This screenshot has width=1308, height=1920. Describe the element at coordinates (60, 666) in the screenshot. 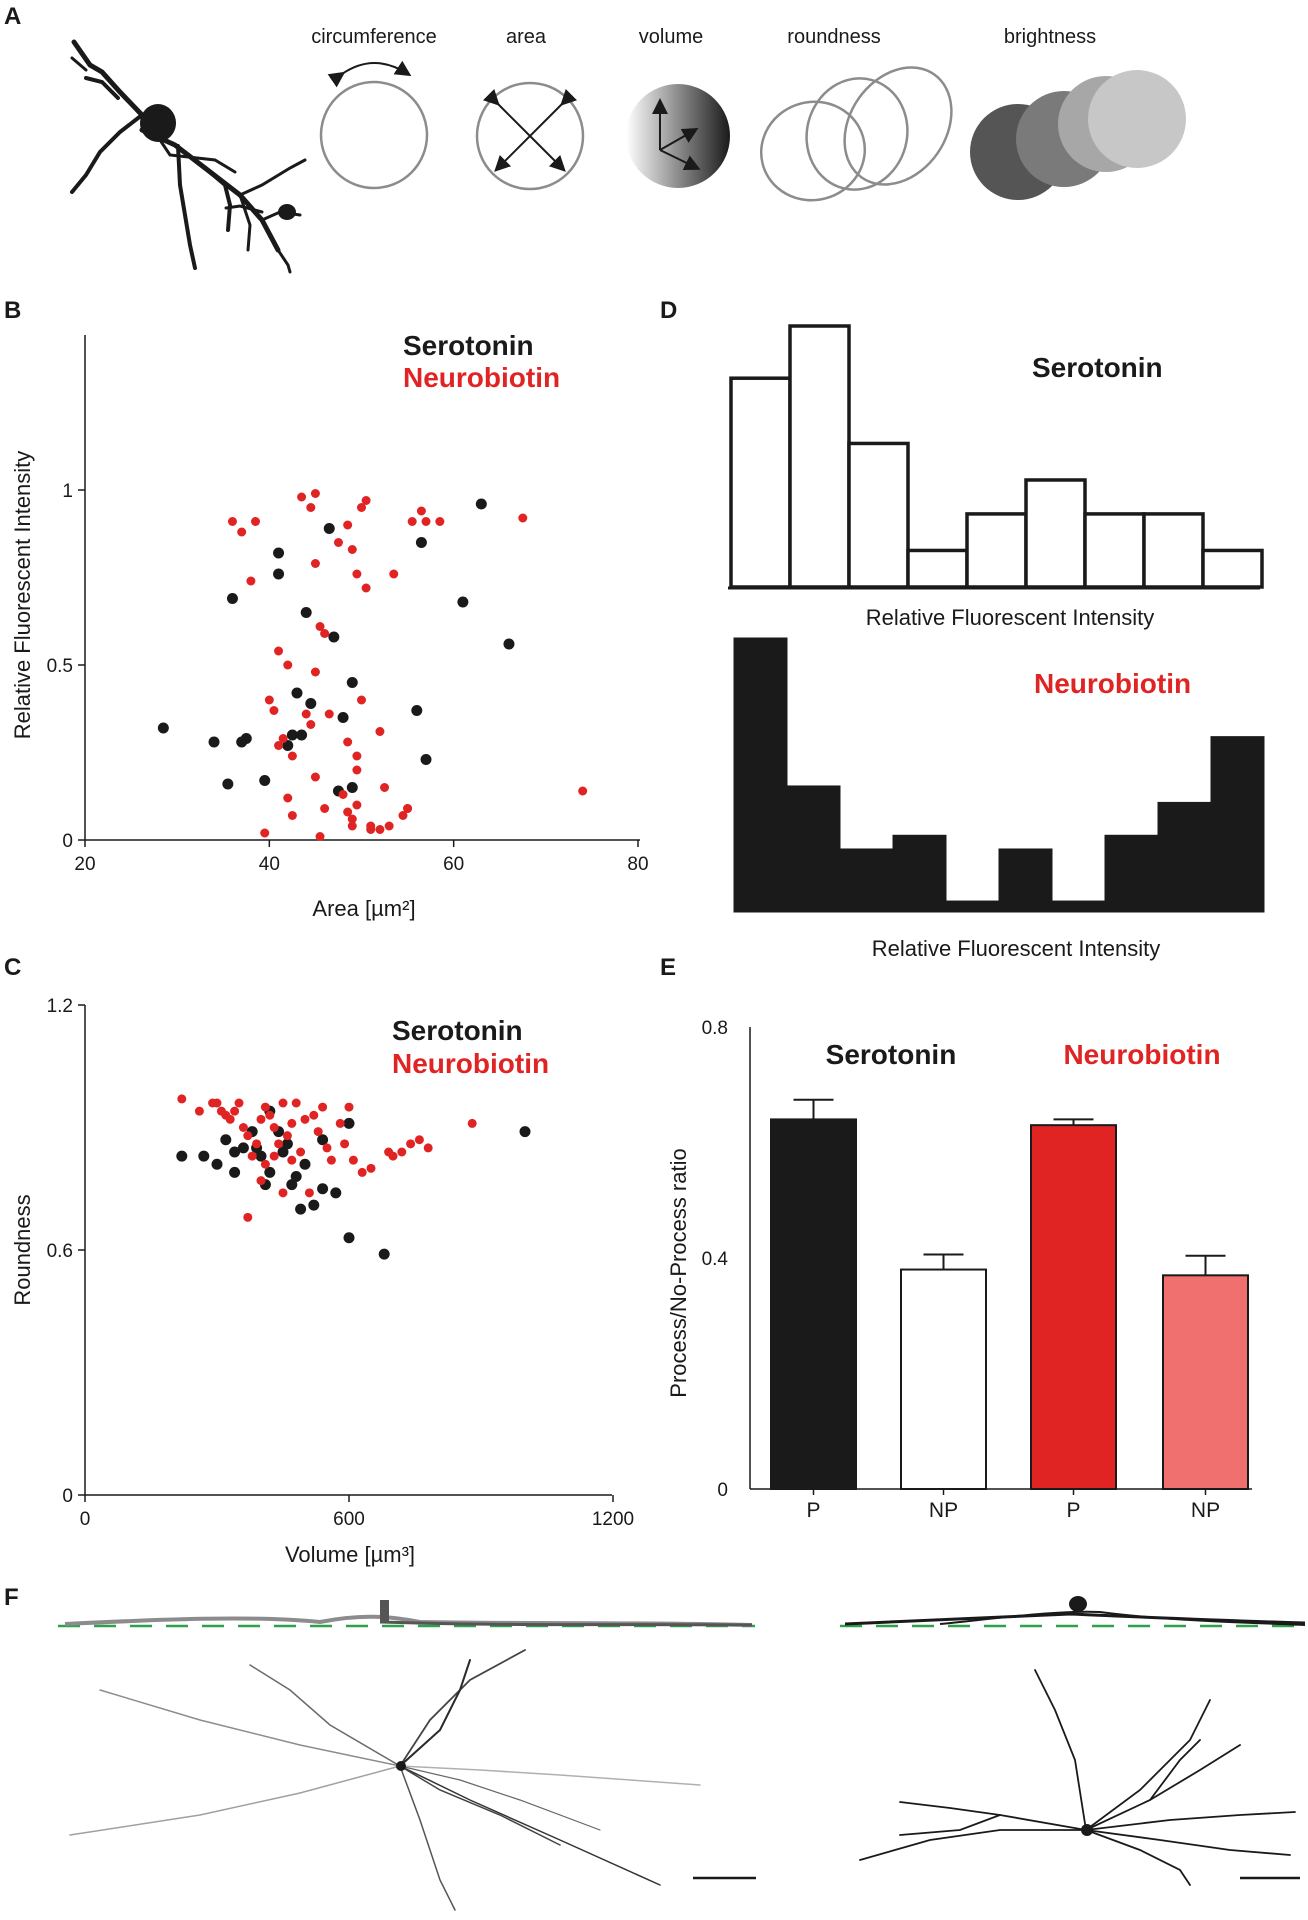

I see `b-y-tick-label: 0.5` at that location.